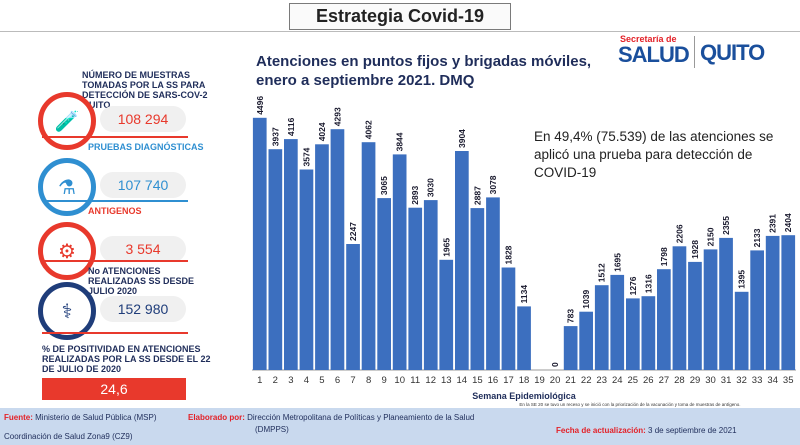  Describe the element at coordinates (275, 136) in the screenshot. I see `data-label: 3937` at that location.